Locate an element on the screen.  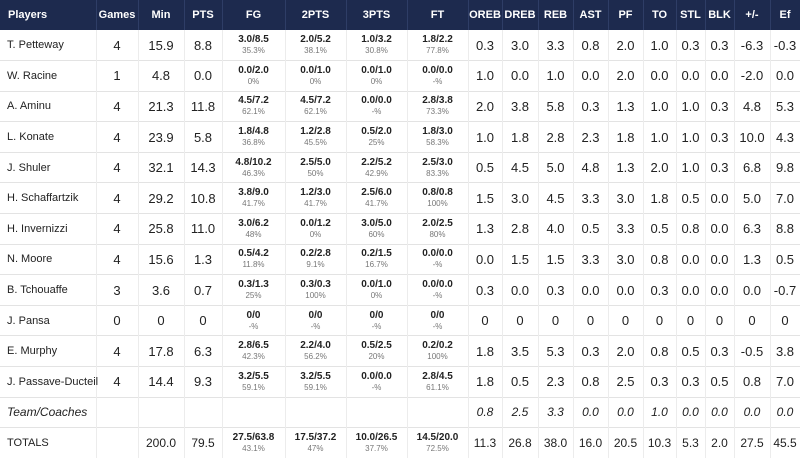
empty-cell is located at coordinates (438, 412).